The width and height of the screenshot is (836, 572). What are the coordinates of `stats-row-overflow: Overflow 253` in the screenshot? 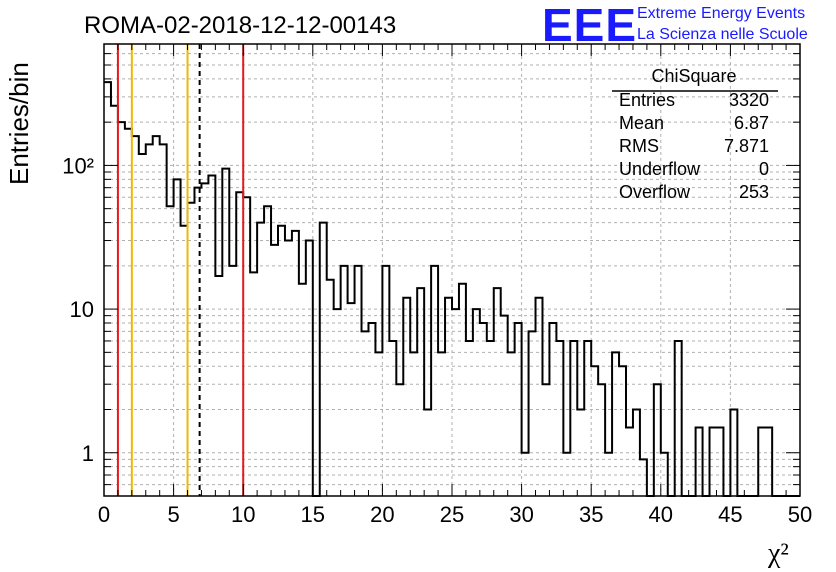 It's located at (694, 193).